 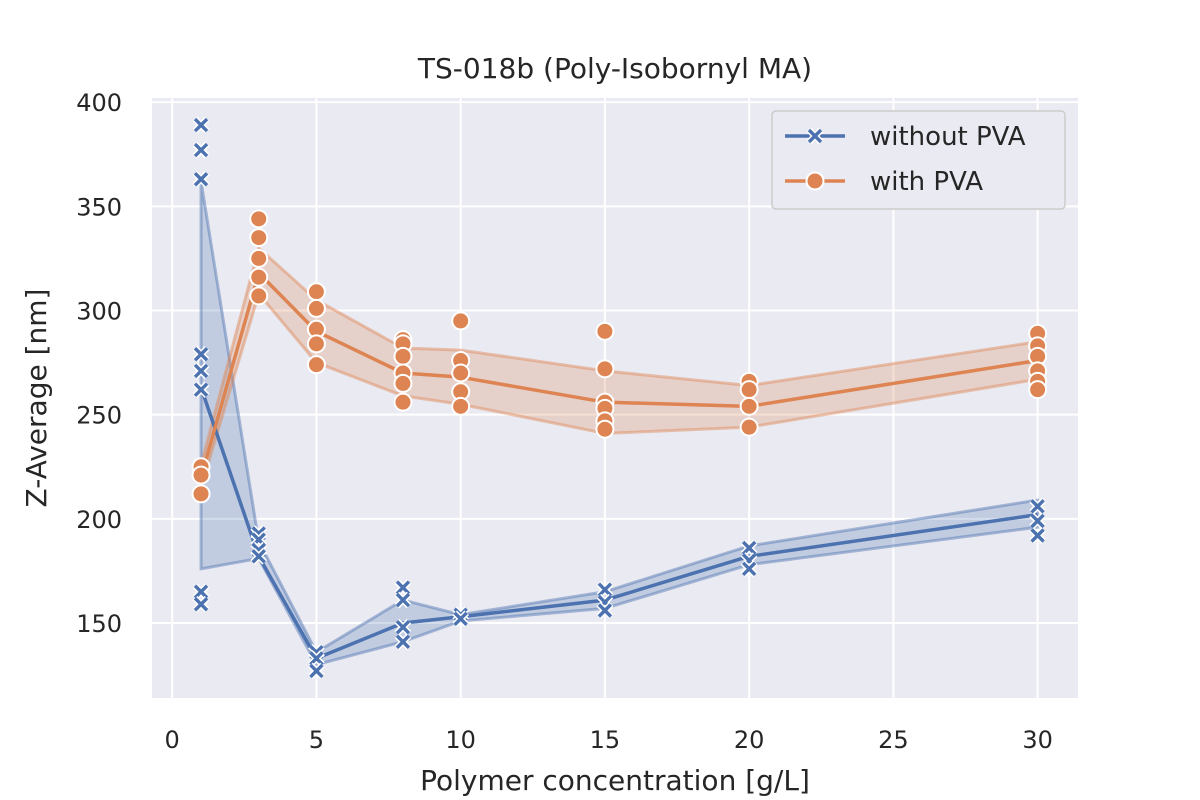 I want to click on x-tick-label: 30, so click(x=1037, y=740).